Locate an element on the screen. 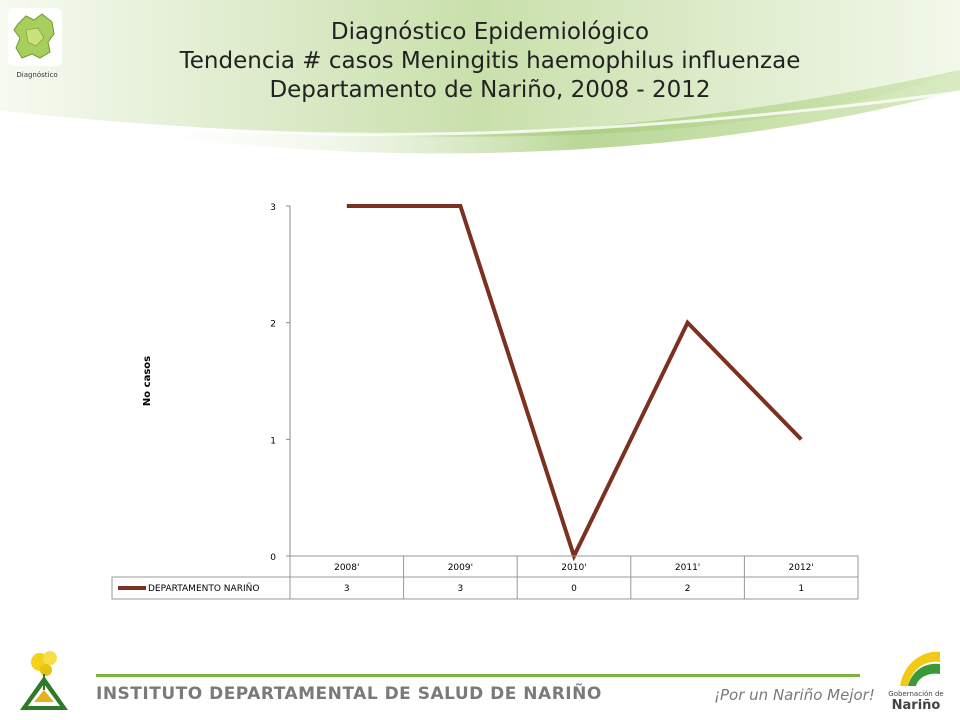 This screenshot has width=960, height=720. y-tick-label: 1 is located at coordinates (273, 441).